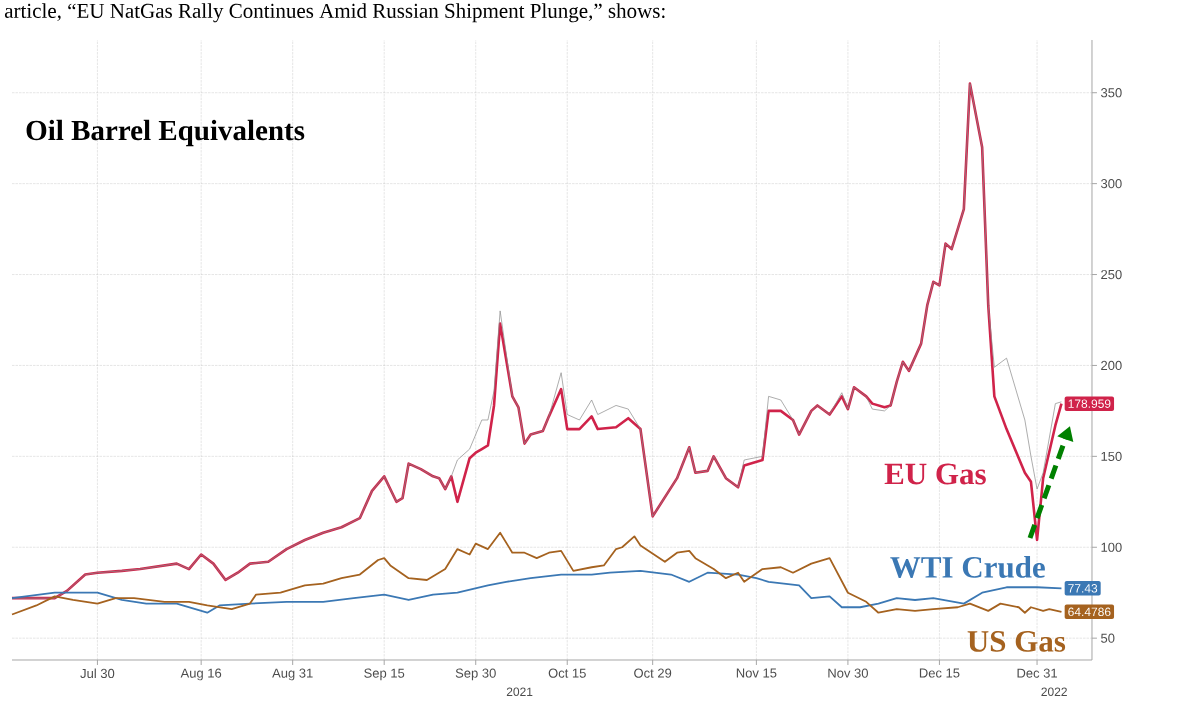  What do you see at coordinates (201, 674) in the screenshot?
I see `x-tick-label: Aug 16` at bounding box center [201, 674].